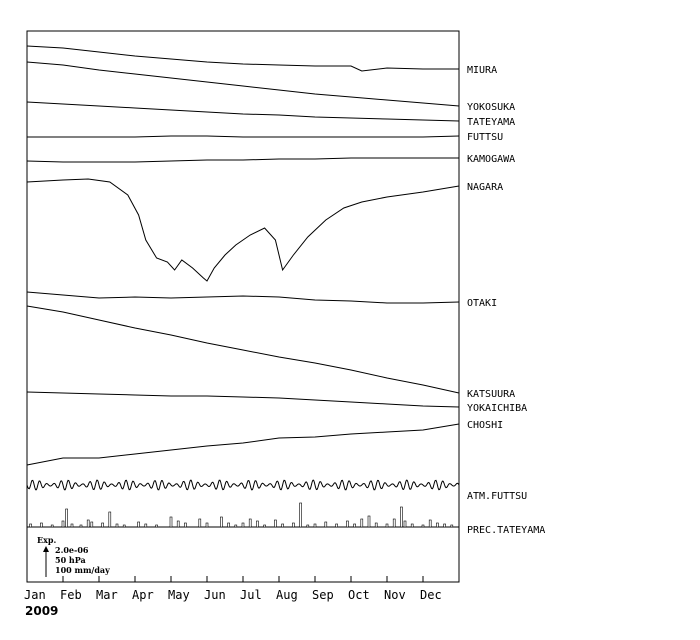 The image size is (700, 640). Describe the element at coordinates (482, 70) in the screenshot. I see `label-miura: MIURA` at that location.